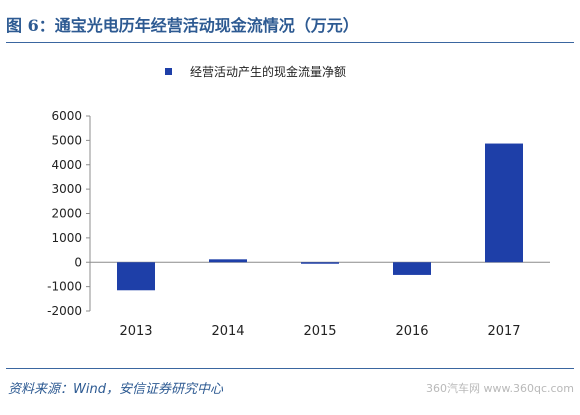  I want to click on y-tick-label: 3000, so click(66, 189).